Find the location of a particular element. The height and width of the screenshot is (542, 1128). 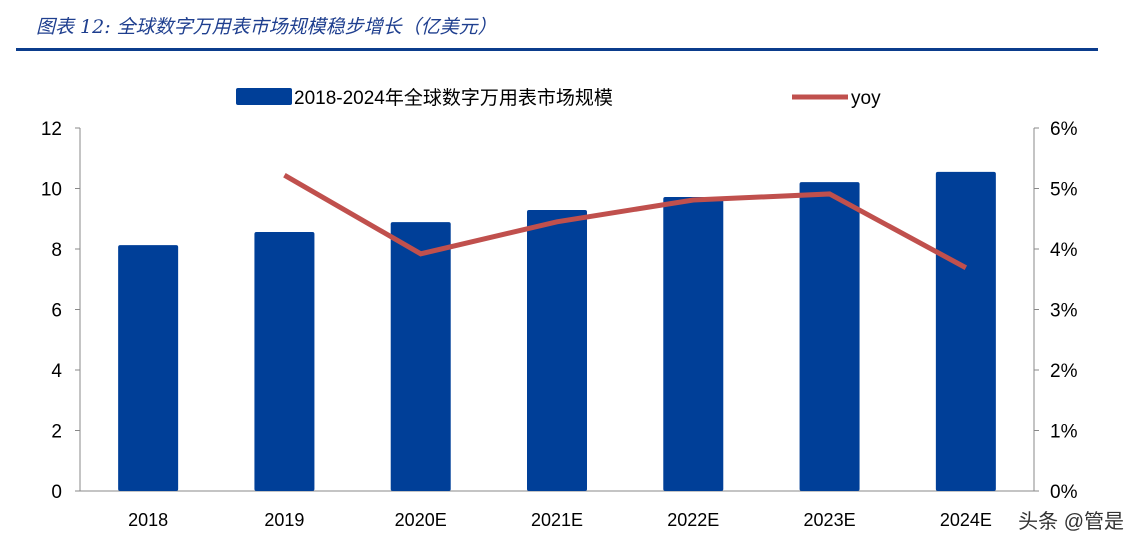

right-tick-label: 3% is located at coordinates (1064, 311).